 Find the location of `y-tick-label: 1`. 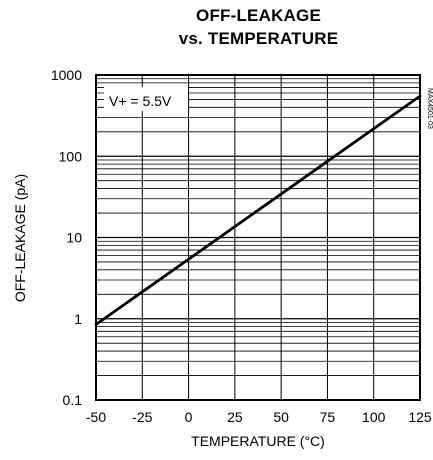

y-tick-label: 1 is located at coordinates (78, 319).